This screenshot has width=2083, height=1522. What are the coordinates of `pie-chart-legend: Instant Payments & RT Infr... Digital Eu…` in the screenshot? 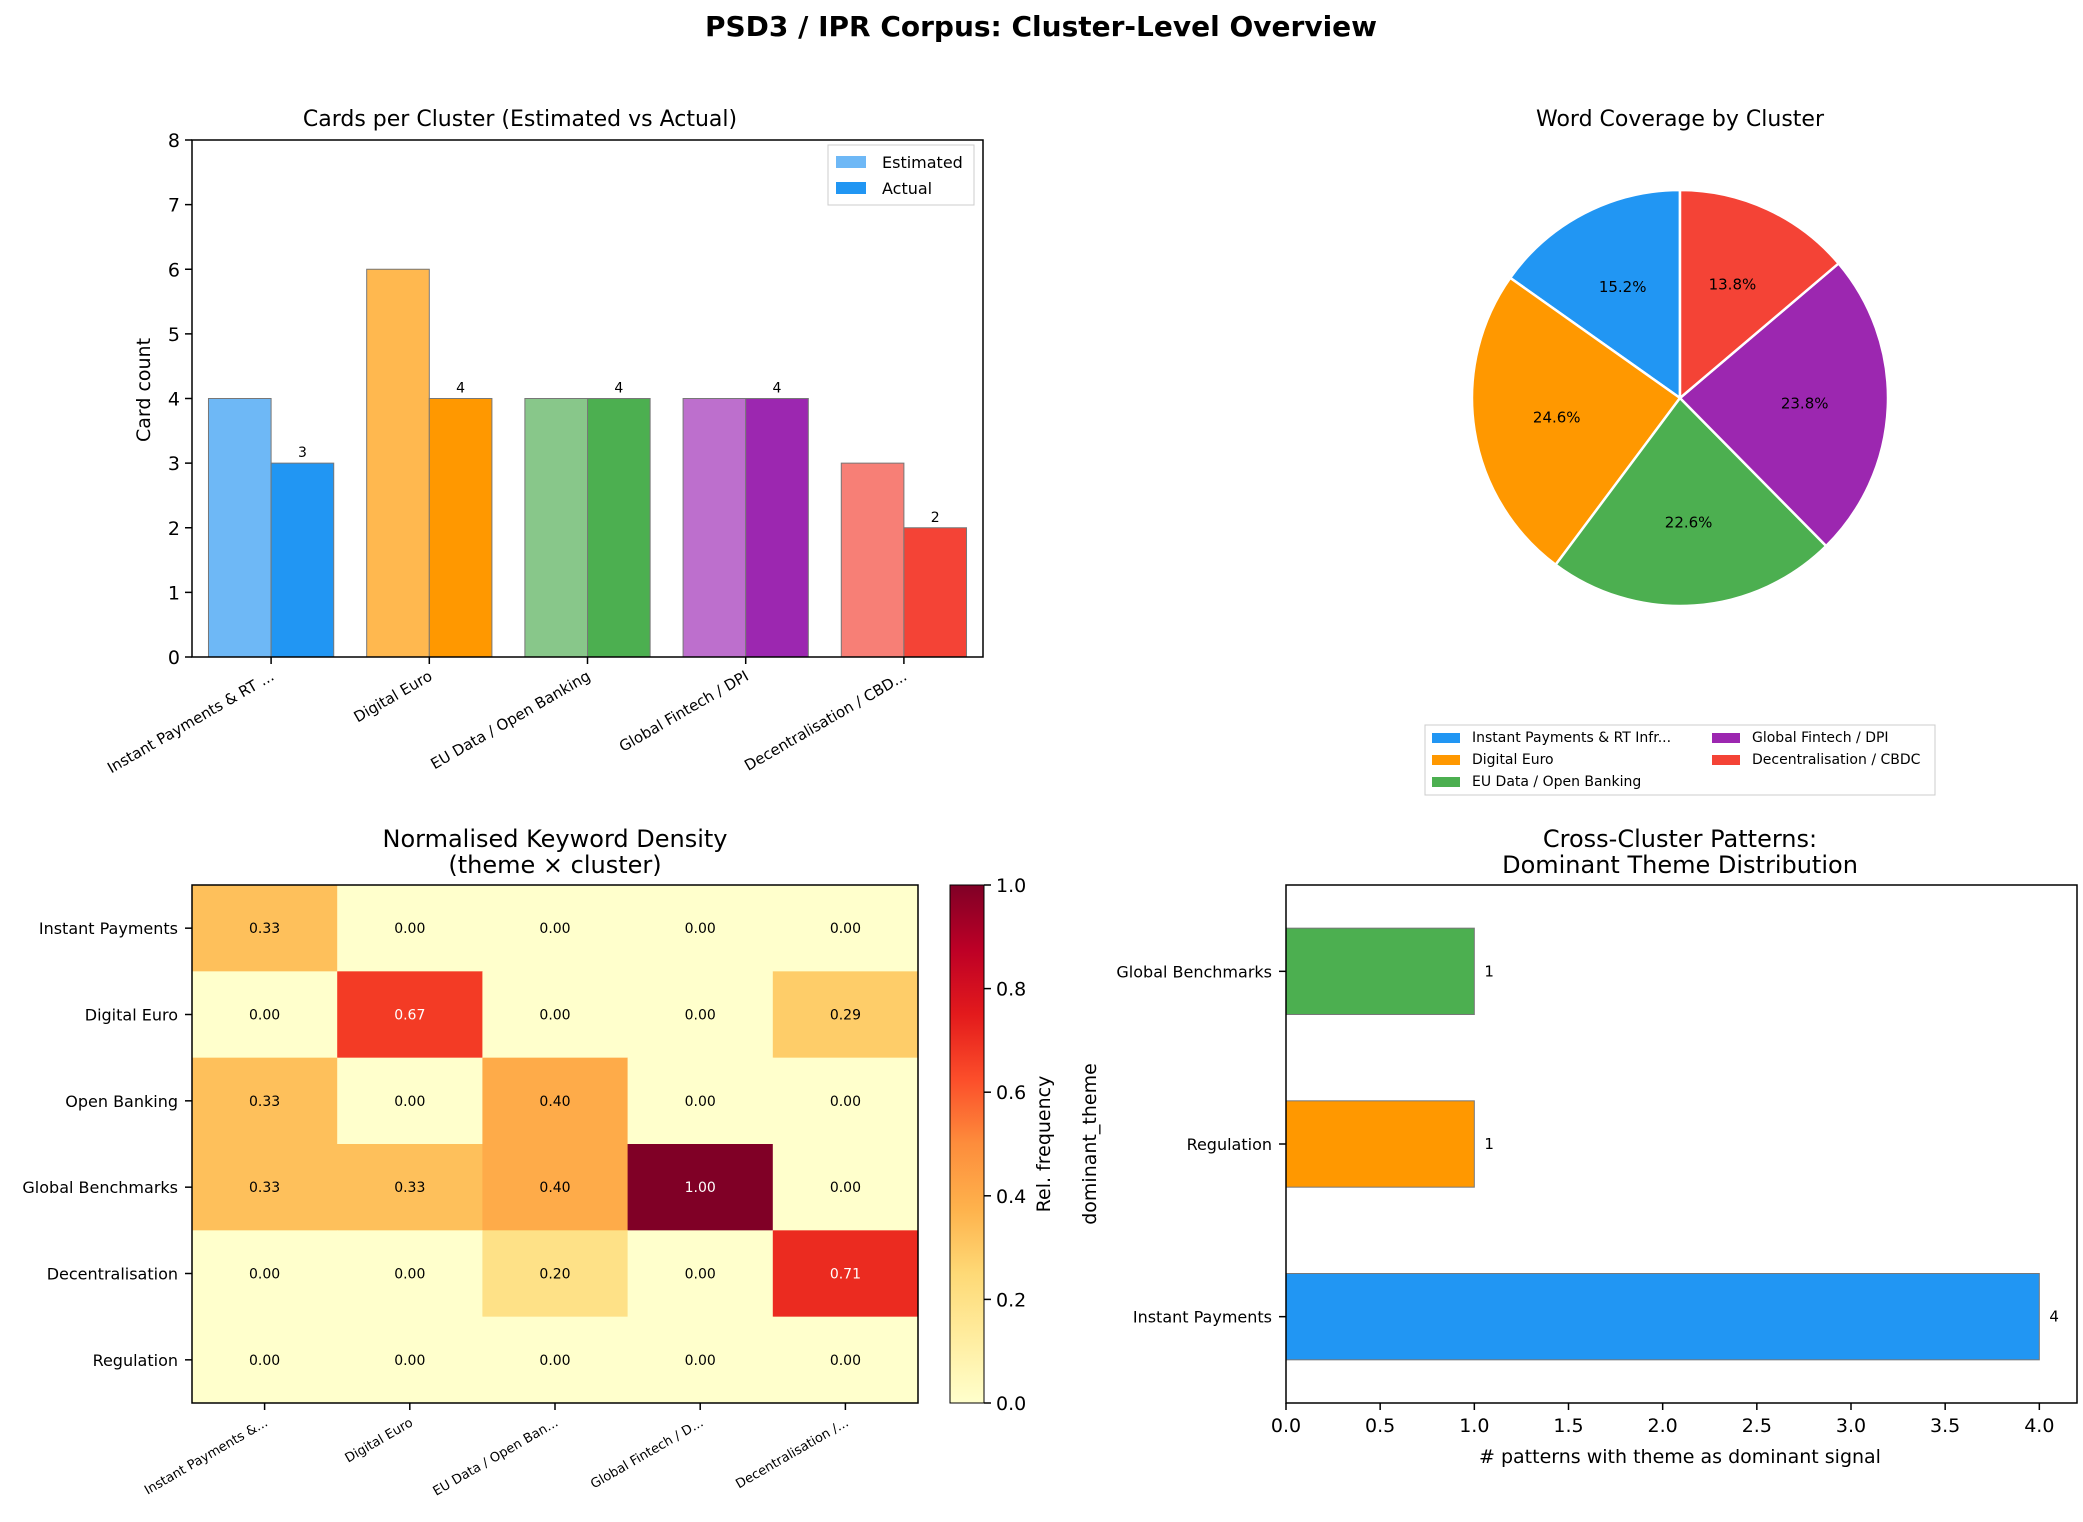 It's located at (1680, 760).